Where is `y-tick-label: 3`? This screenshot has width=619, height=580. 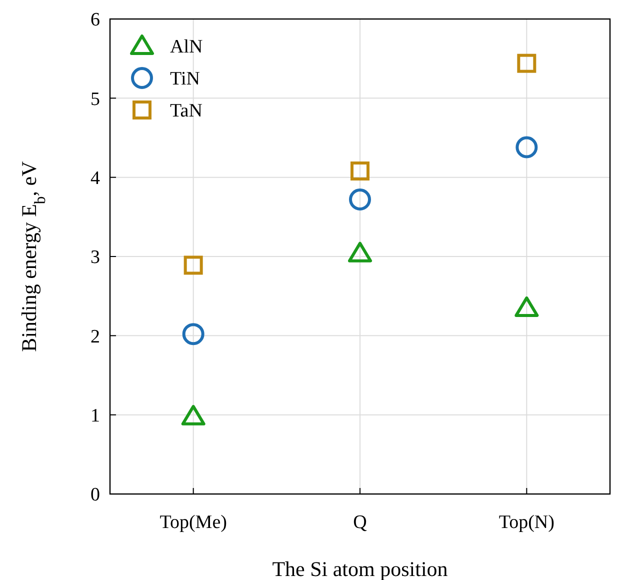
y-tick-label: 3 is located at coordinates (95, 257).